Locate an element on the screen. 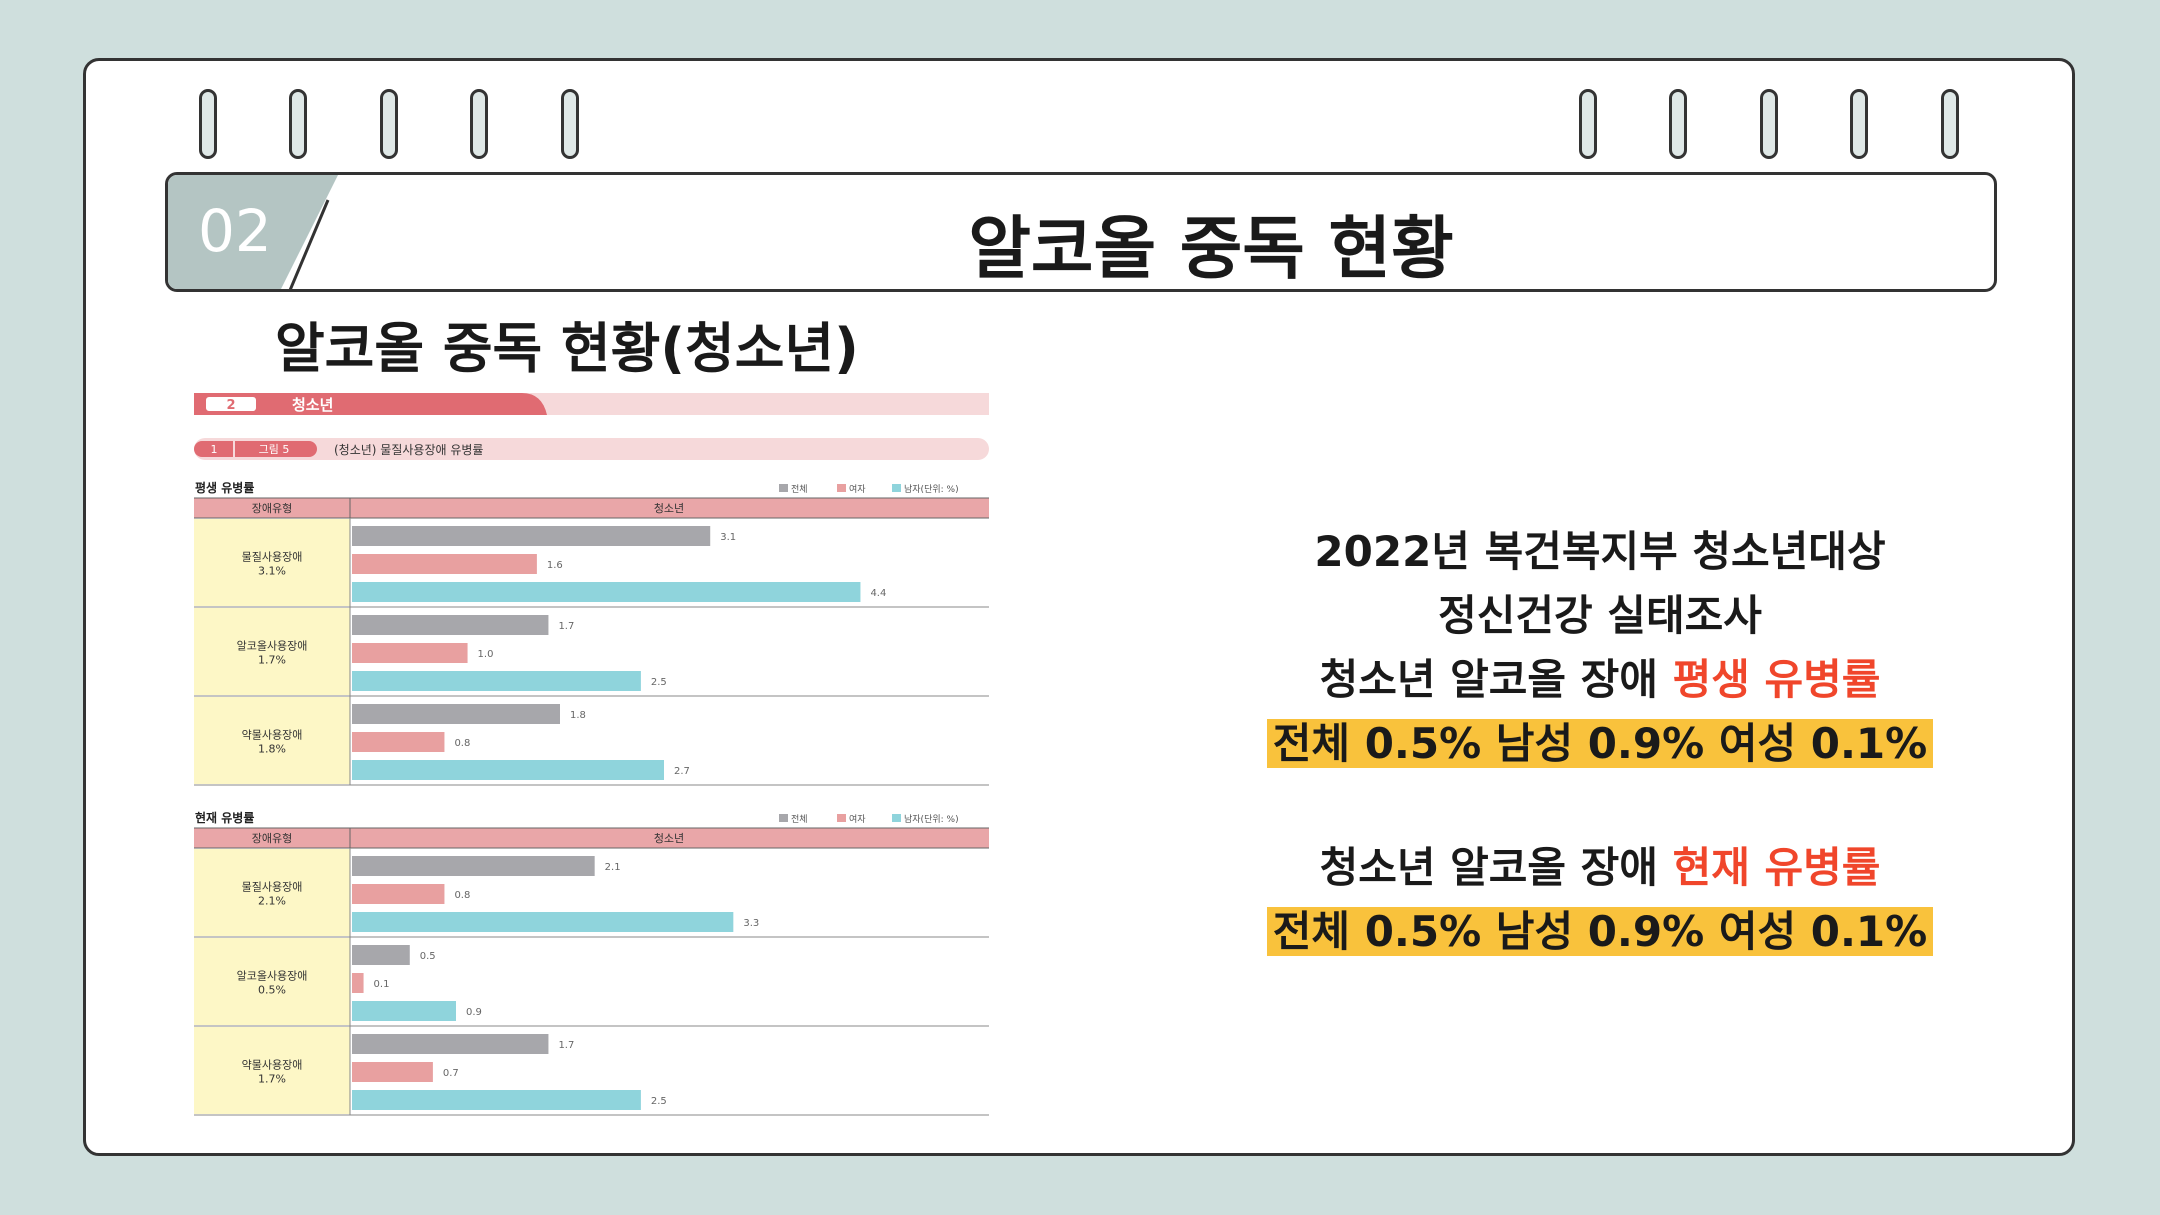  bar-value-label: 0.5 is located at coordinates (428, 956).